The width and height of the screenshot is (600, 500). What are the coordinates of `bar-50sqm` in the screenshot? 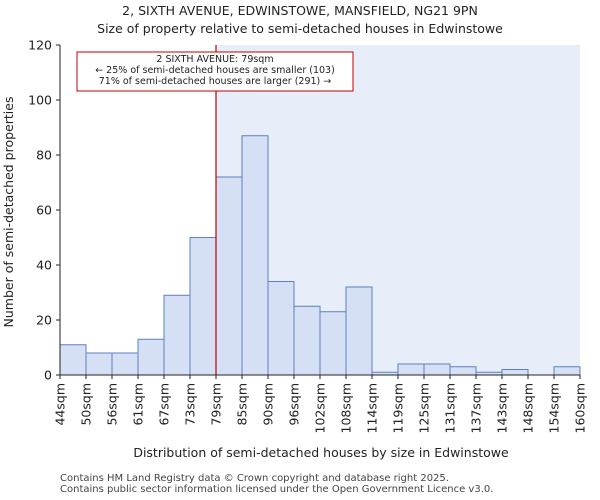 It's located at (99, 364).